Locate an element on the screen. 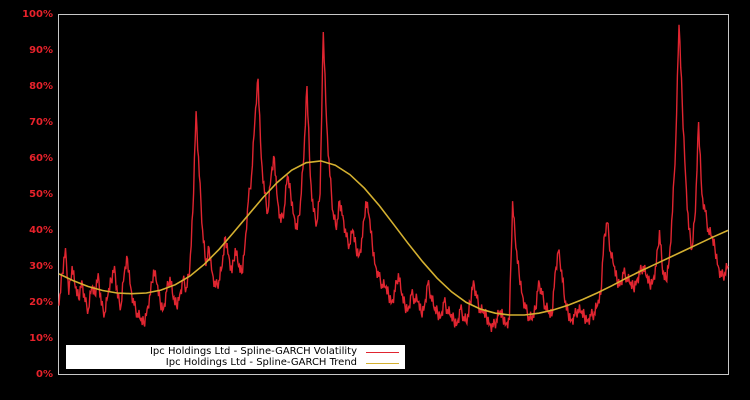  y-tick-100: 100% is located at coordinates (37, 14).